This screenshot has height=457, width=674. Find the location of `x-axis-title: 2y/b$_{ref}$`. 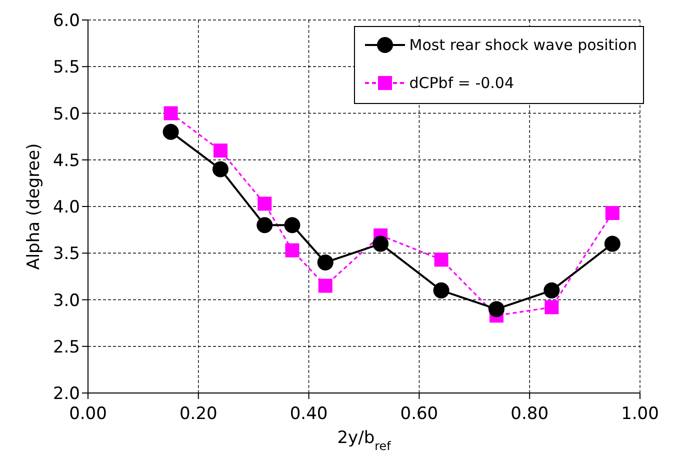

x-axis-title: 2y/b$_{ref}$ is located at coordinates (364, 440).